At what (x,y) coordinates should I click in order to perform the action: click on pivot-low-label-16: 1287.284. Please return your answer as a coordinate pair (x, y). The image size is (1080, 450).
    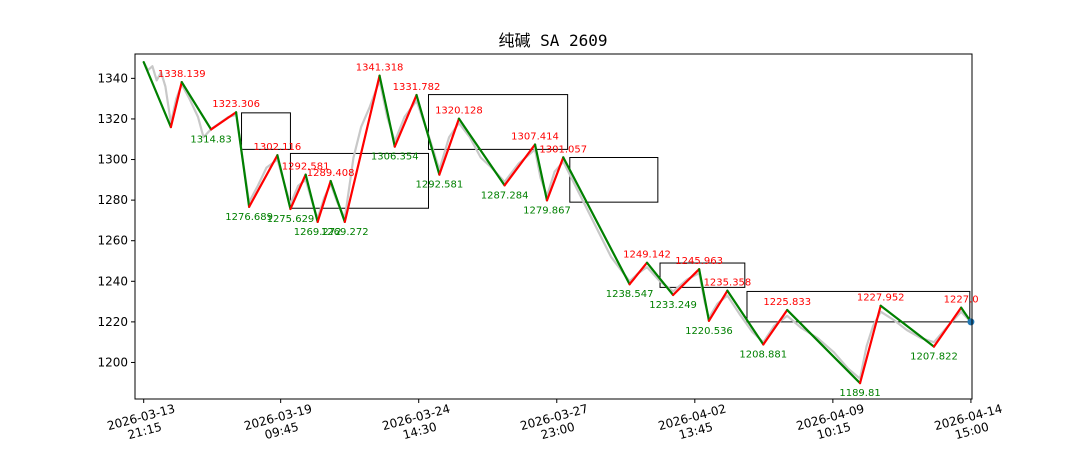
    Looking at the image, I should click on (505, 195).